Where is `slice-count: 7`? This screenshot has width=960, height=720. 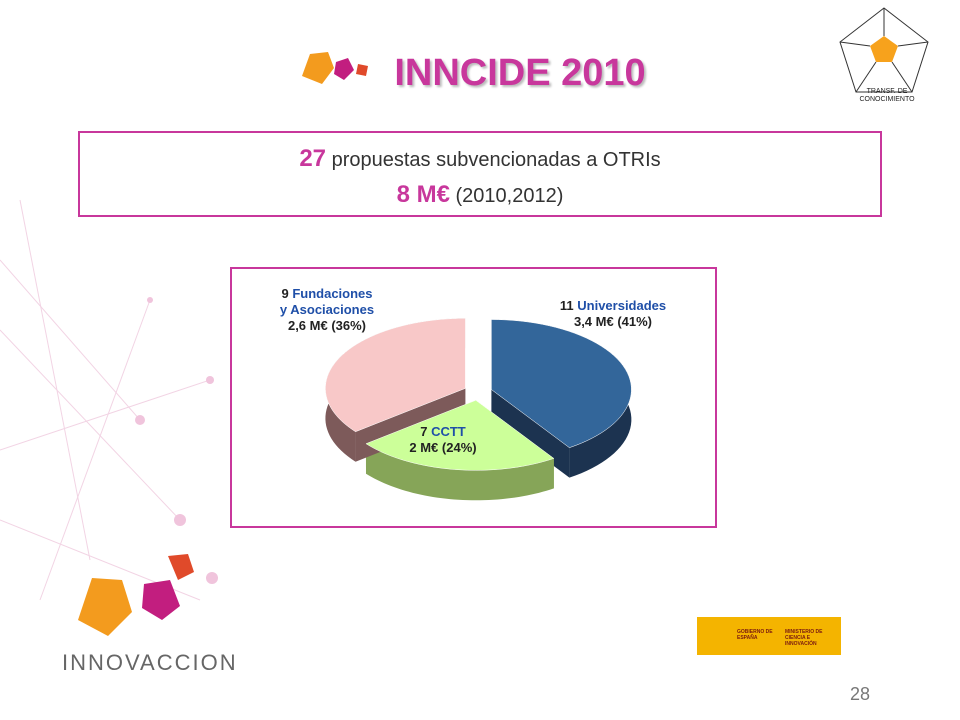
slice-count: 7 is located at coordinates (424, 431).